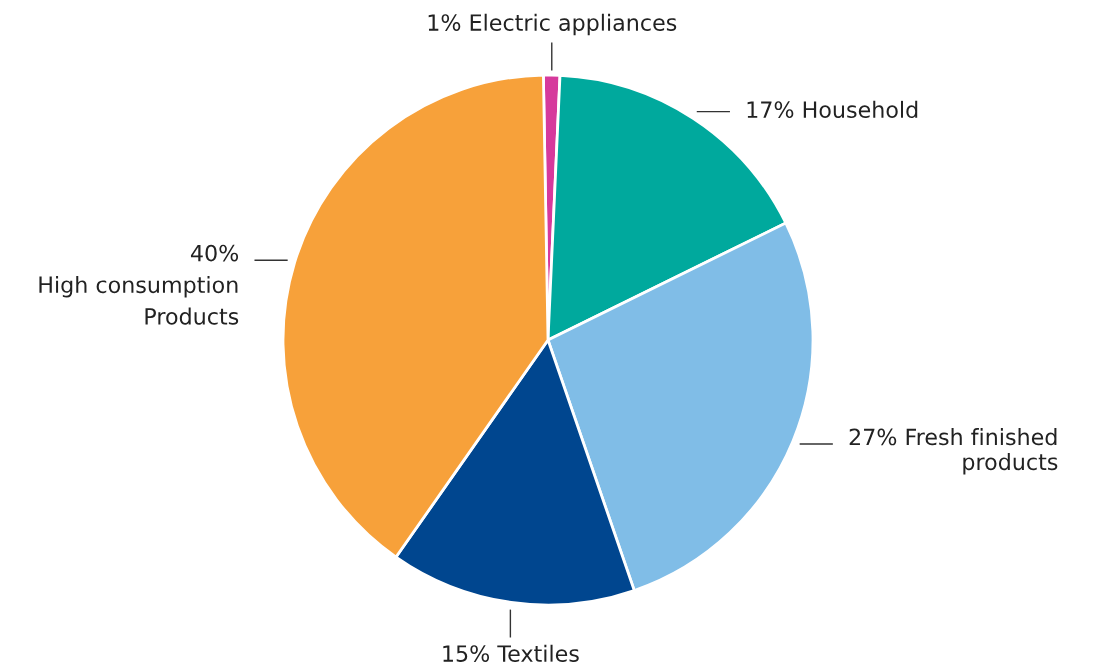 The width and height of the screenshot is (1100, 672). What do you see at coordinates (953, 451) in the screenshot?
I see `slice-label: 27% Fresh finished products` at bounding box center [953, 451].